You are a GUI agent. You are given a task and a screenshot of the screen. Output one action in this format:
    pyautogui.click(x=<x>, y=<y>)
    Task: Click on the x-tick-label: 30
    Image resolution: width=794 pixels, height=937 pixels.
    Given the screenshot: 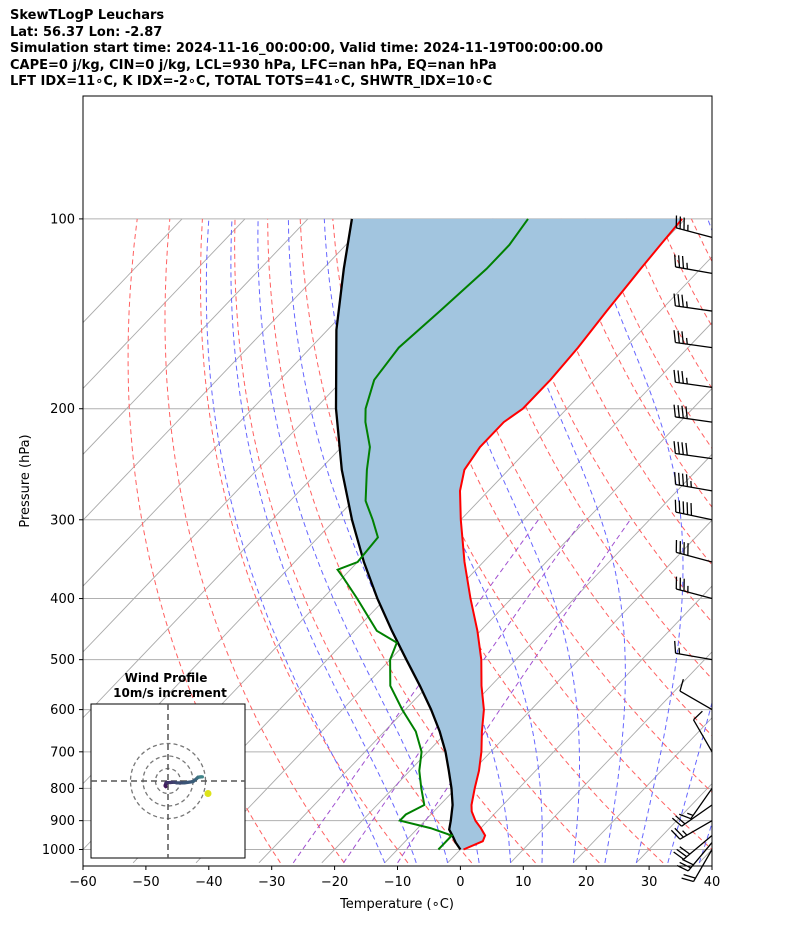 What is the action you would take?
    pyautogui.click(x=649, y=882)
    